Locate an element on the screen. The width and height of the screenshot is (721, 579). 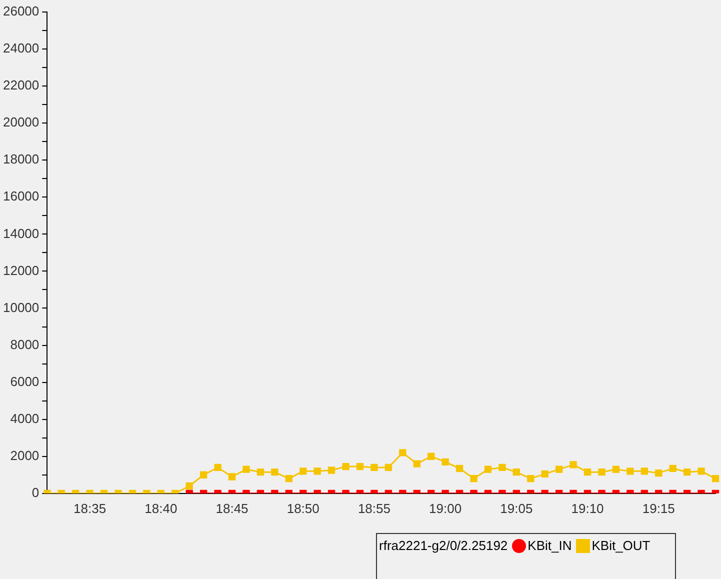
y-tick-label: 8000 is located at coordinates (25, 344).